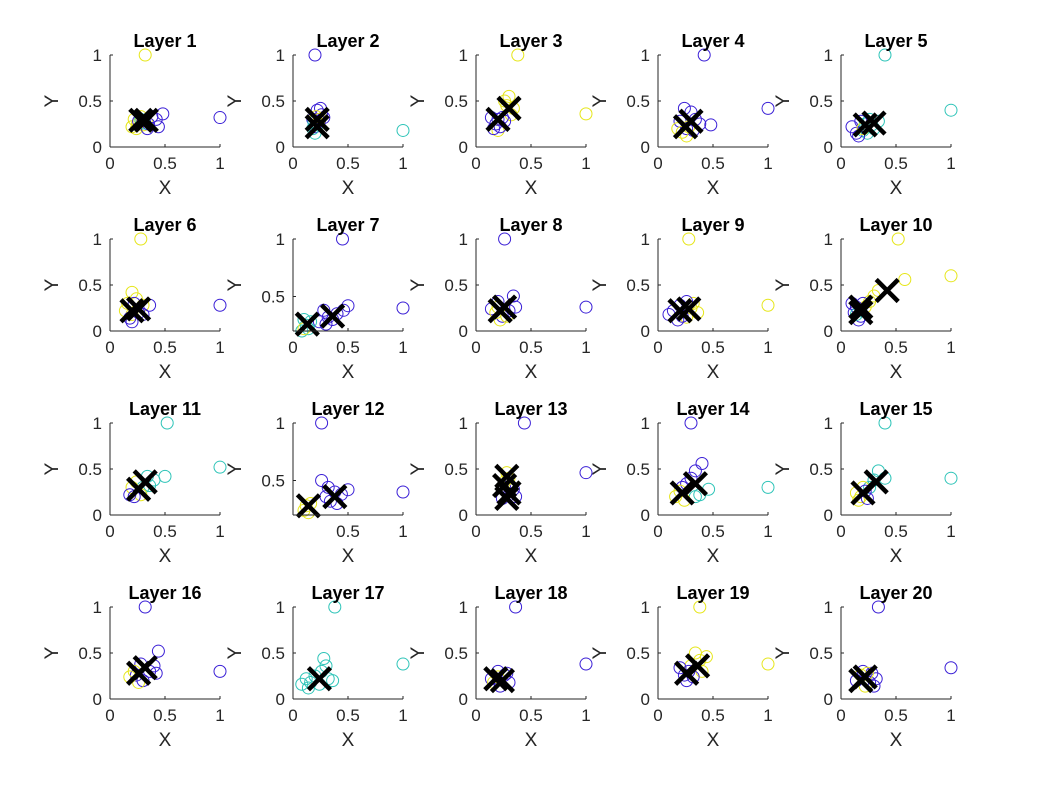 The width and height of the screenshot is (1042, 804). I want to click on subplot-layer-20: 0 0.5 1 0 0.5 1 X Y Layer 20, so click(865, 667).